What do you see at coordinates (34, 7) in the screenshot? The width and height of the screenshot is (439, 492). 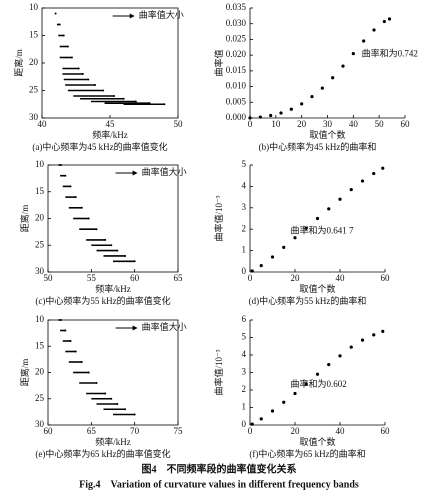 I see `y-tick-label: 10` at bounding box center [34, 7].